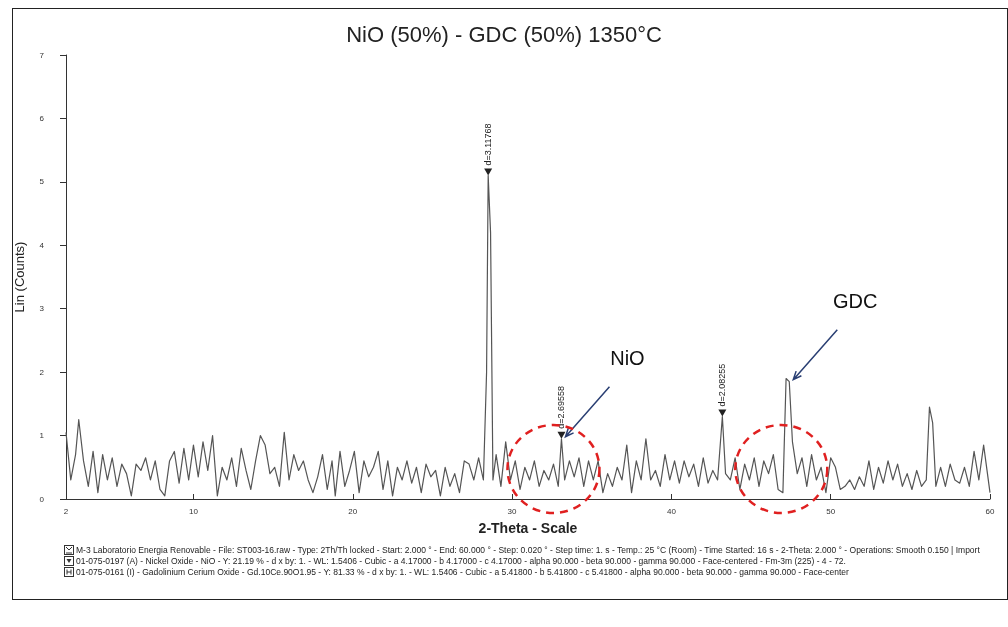 The image size is (1008, 627). I want to click on y-tick-label: 5, so click(42, 182).